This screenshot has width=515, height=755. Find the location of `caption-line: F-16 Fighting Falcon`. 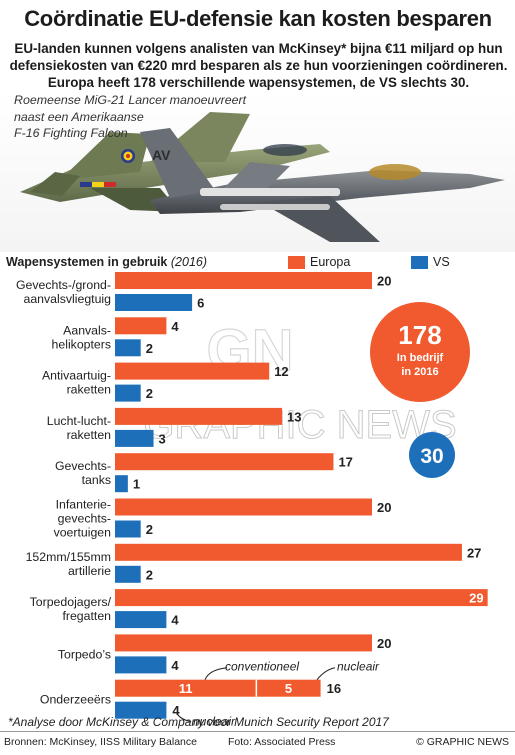

caption-line: F-16 Fighting Falcon is located at coordinates (71, 133).